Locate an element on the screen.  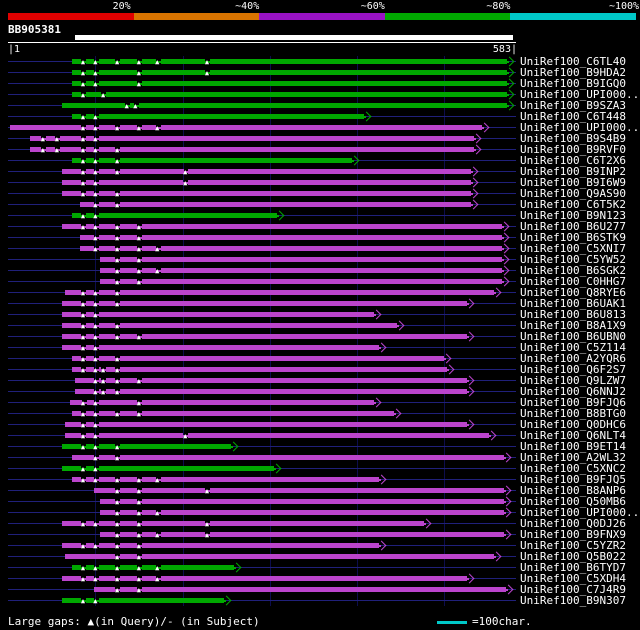
hit-label: UniRef100_Q9AS90 is located at coordinates (573, 193).